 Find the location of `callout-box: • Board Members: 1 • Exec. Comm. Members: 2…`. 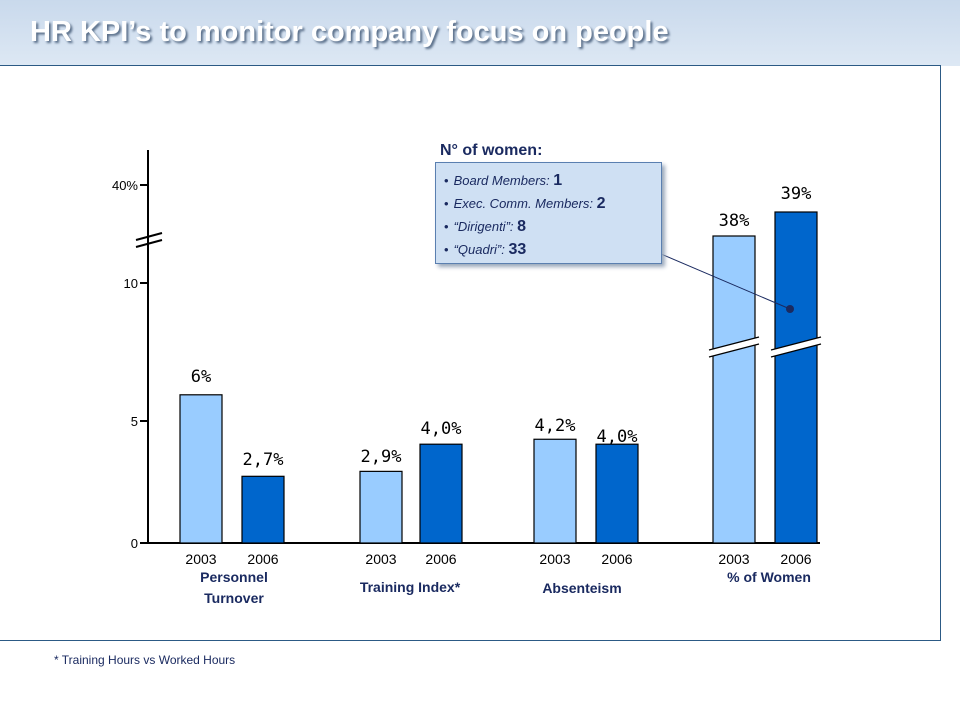

callout-box: • Board Members: 1 • Exec. Comm. Members: 2… is located at coordinates (548, 213).